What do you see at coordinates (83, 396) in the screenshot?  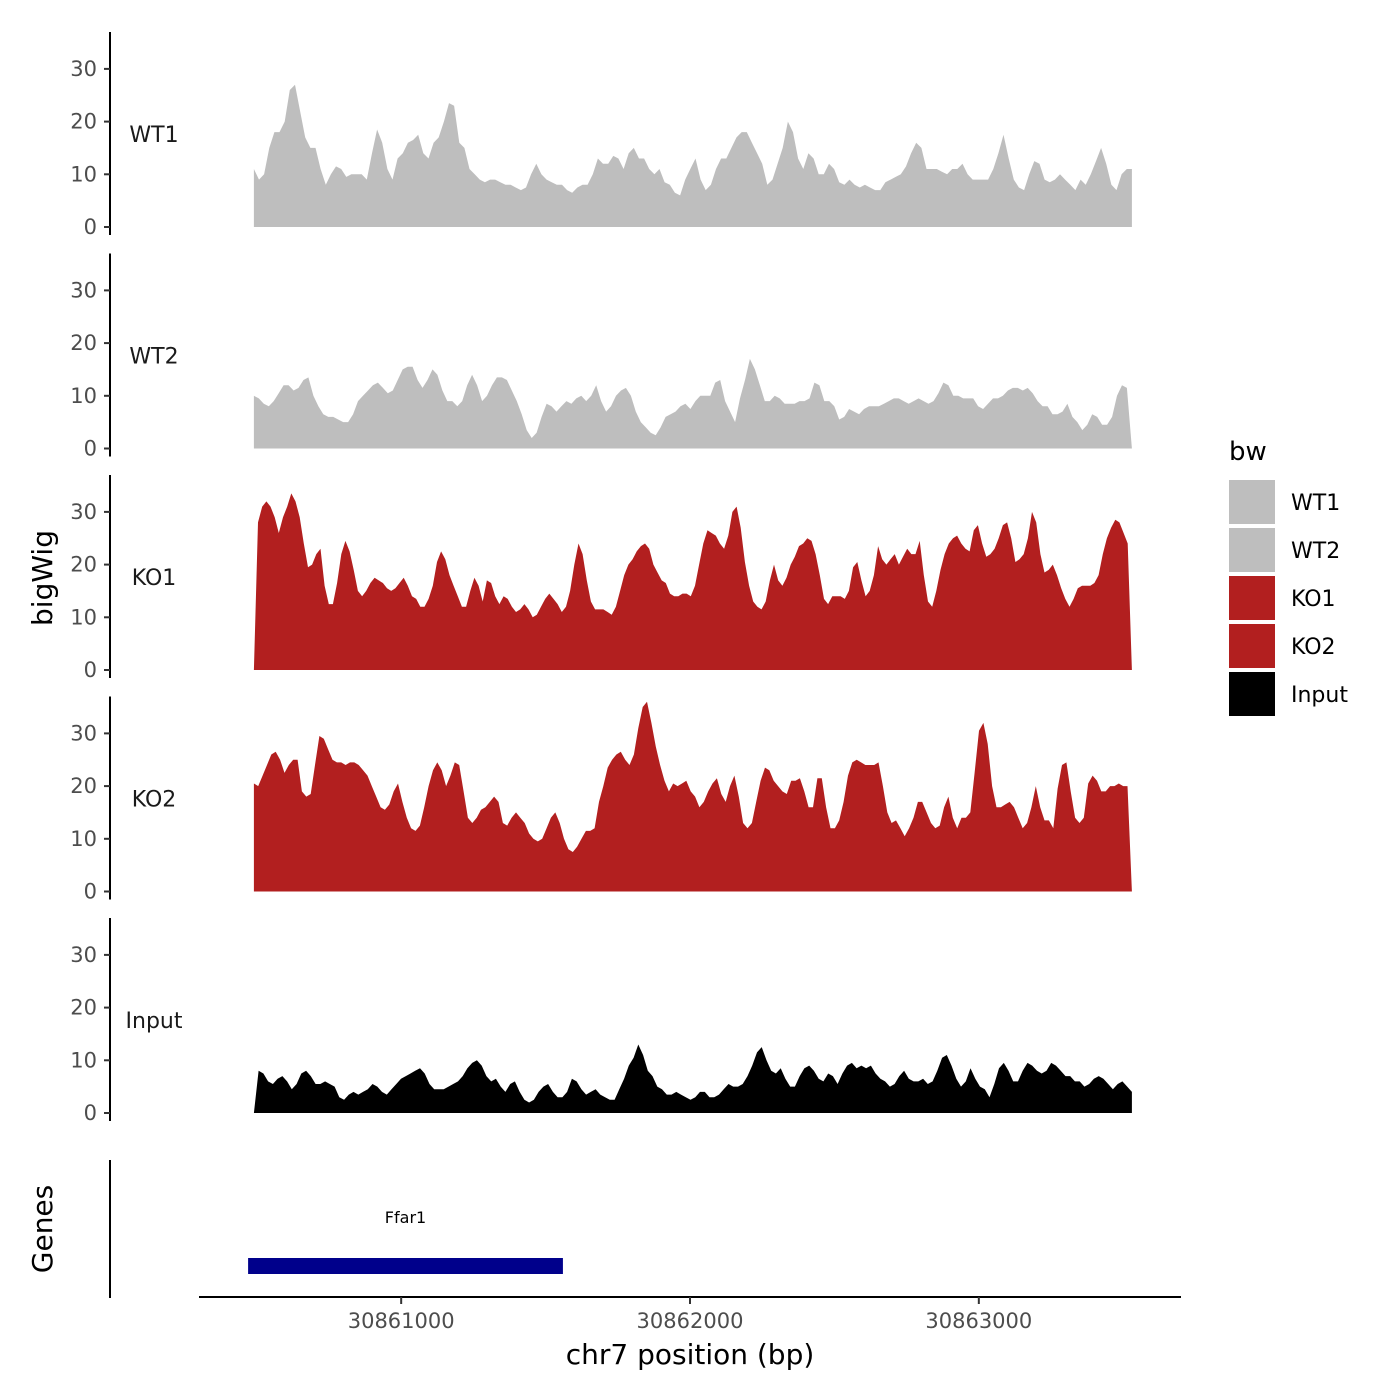 I see `y-tick-label-wt2: 10` at bounding box center [83, 396].